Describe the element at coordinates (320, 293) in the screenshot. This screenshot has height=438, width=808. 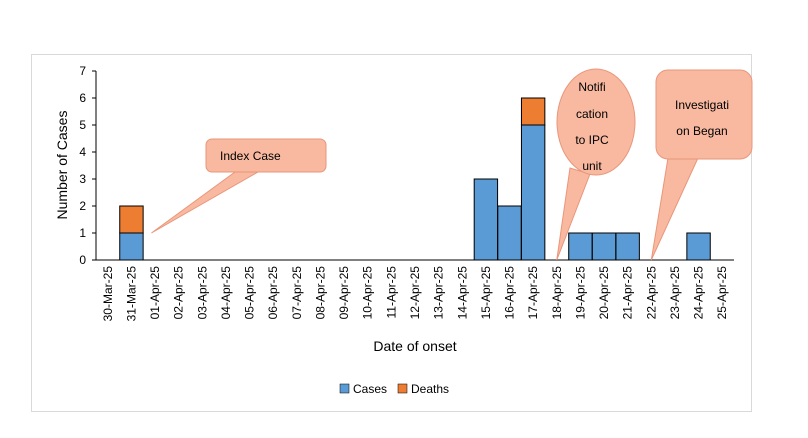
I see `x-tick-label: 08-Apr-25` at that location.